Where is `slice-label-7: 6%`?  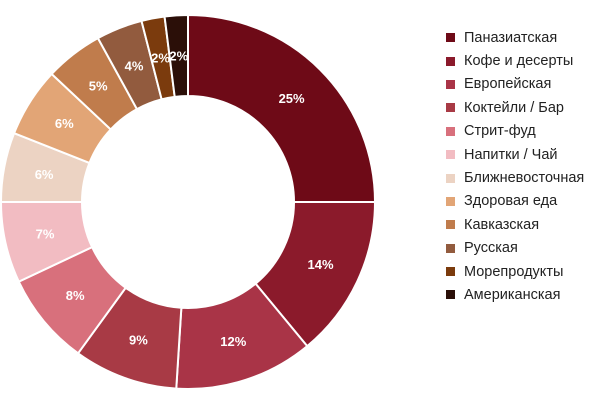
slice-label-7: 6% is located at coordinates (44, 174).